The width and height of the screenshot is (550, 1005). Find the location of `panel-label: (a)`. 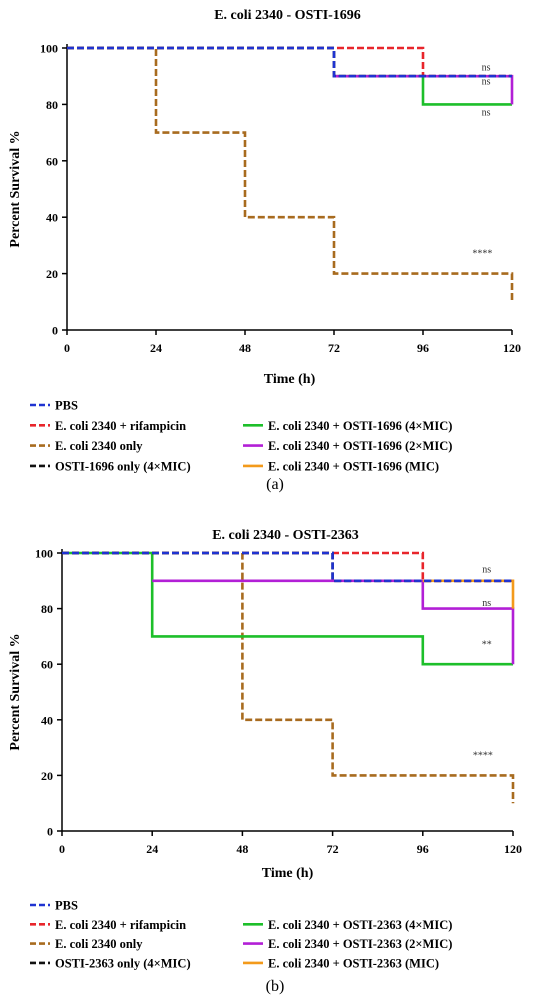

panel-label: (a) is located at coordinates (275, 484).